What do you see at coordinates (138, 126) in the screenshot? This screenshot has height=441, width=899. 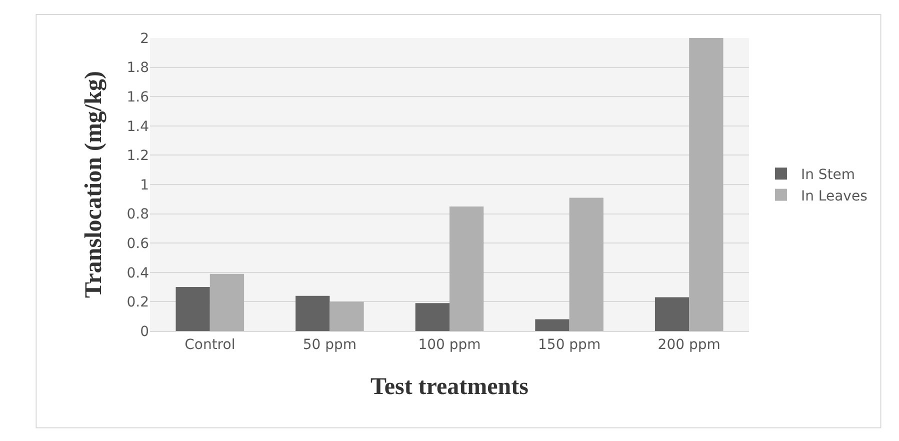 I see `y-tick-label: 1.4` at bounding box center [138, 126].